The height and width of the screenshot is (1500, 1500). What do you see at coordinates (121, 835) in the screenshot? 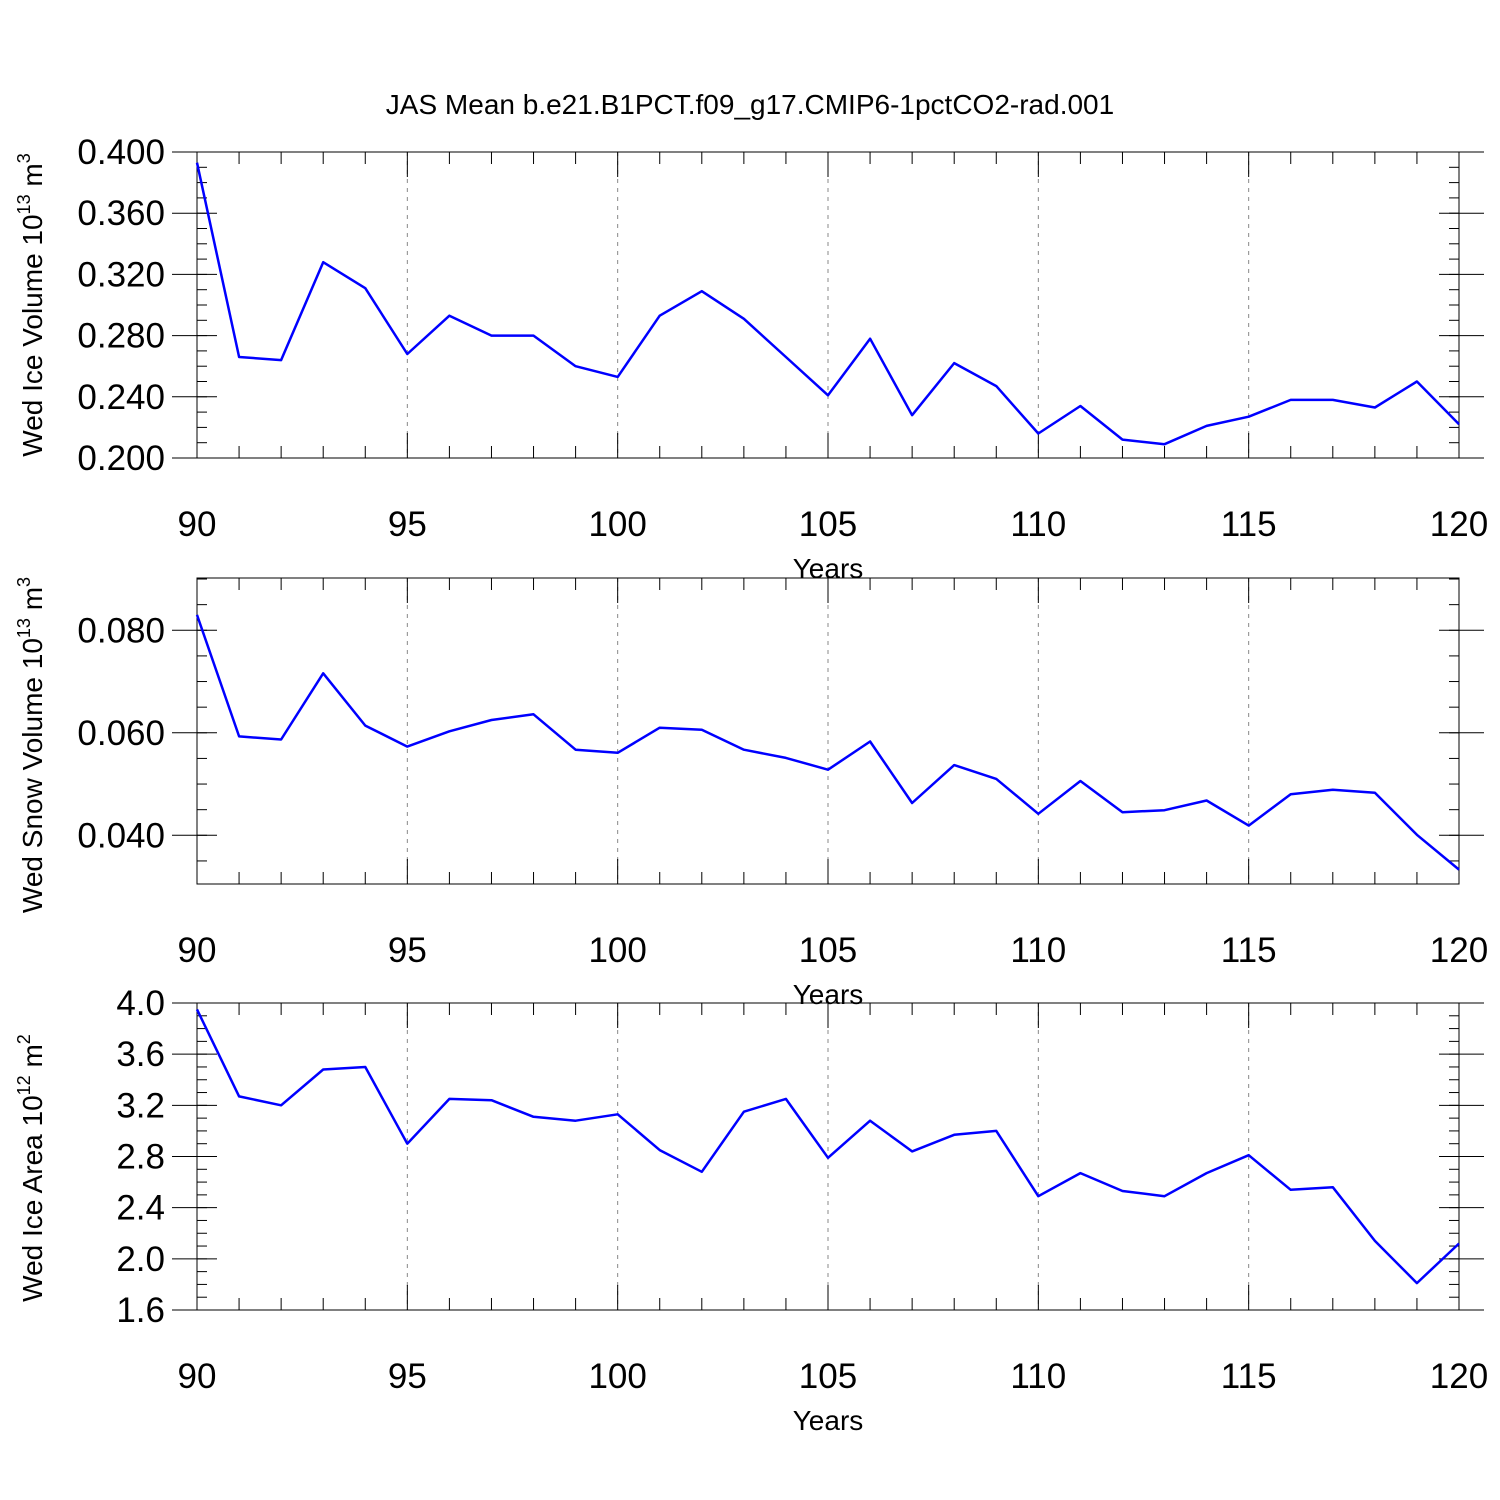
I see `y-tick-label: 0.040` at bounding box center [121, 835].